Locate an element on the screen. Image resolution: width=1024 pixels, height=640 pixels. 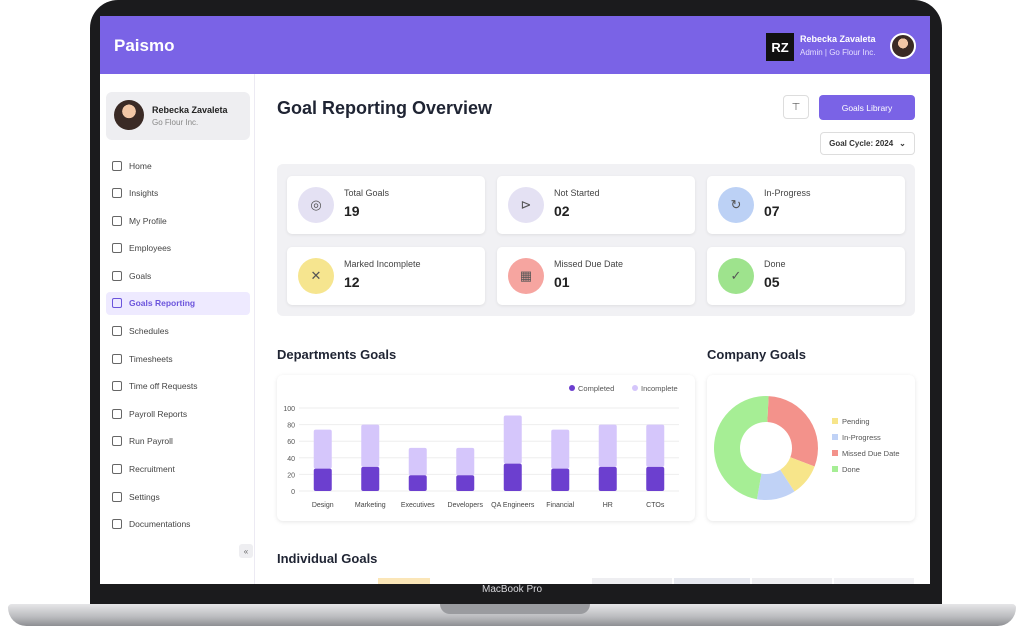
stat-card: ✓ Done 05 is located at coordinates (806, 276).